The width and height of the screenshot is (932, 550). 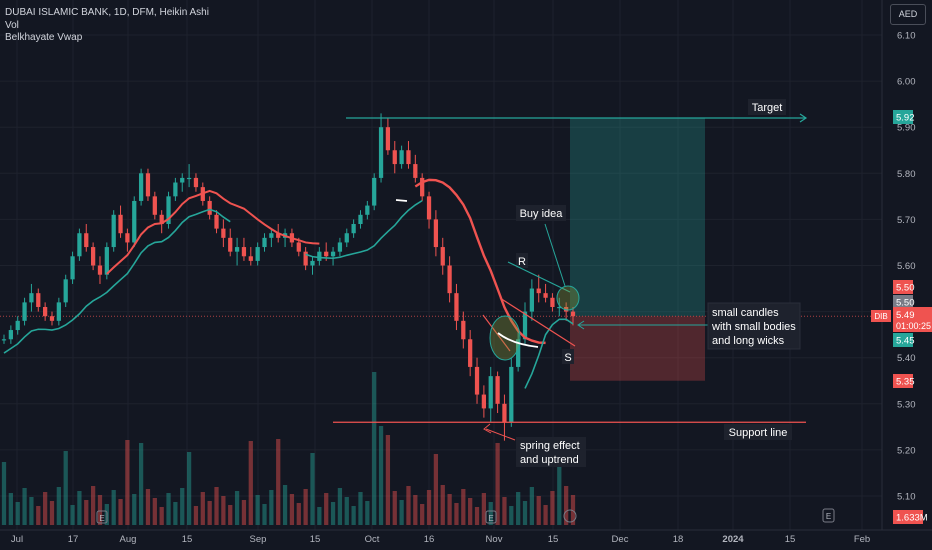 I want to click on symbol-tag-label: DIB, so click(x=880, y=316).